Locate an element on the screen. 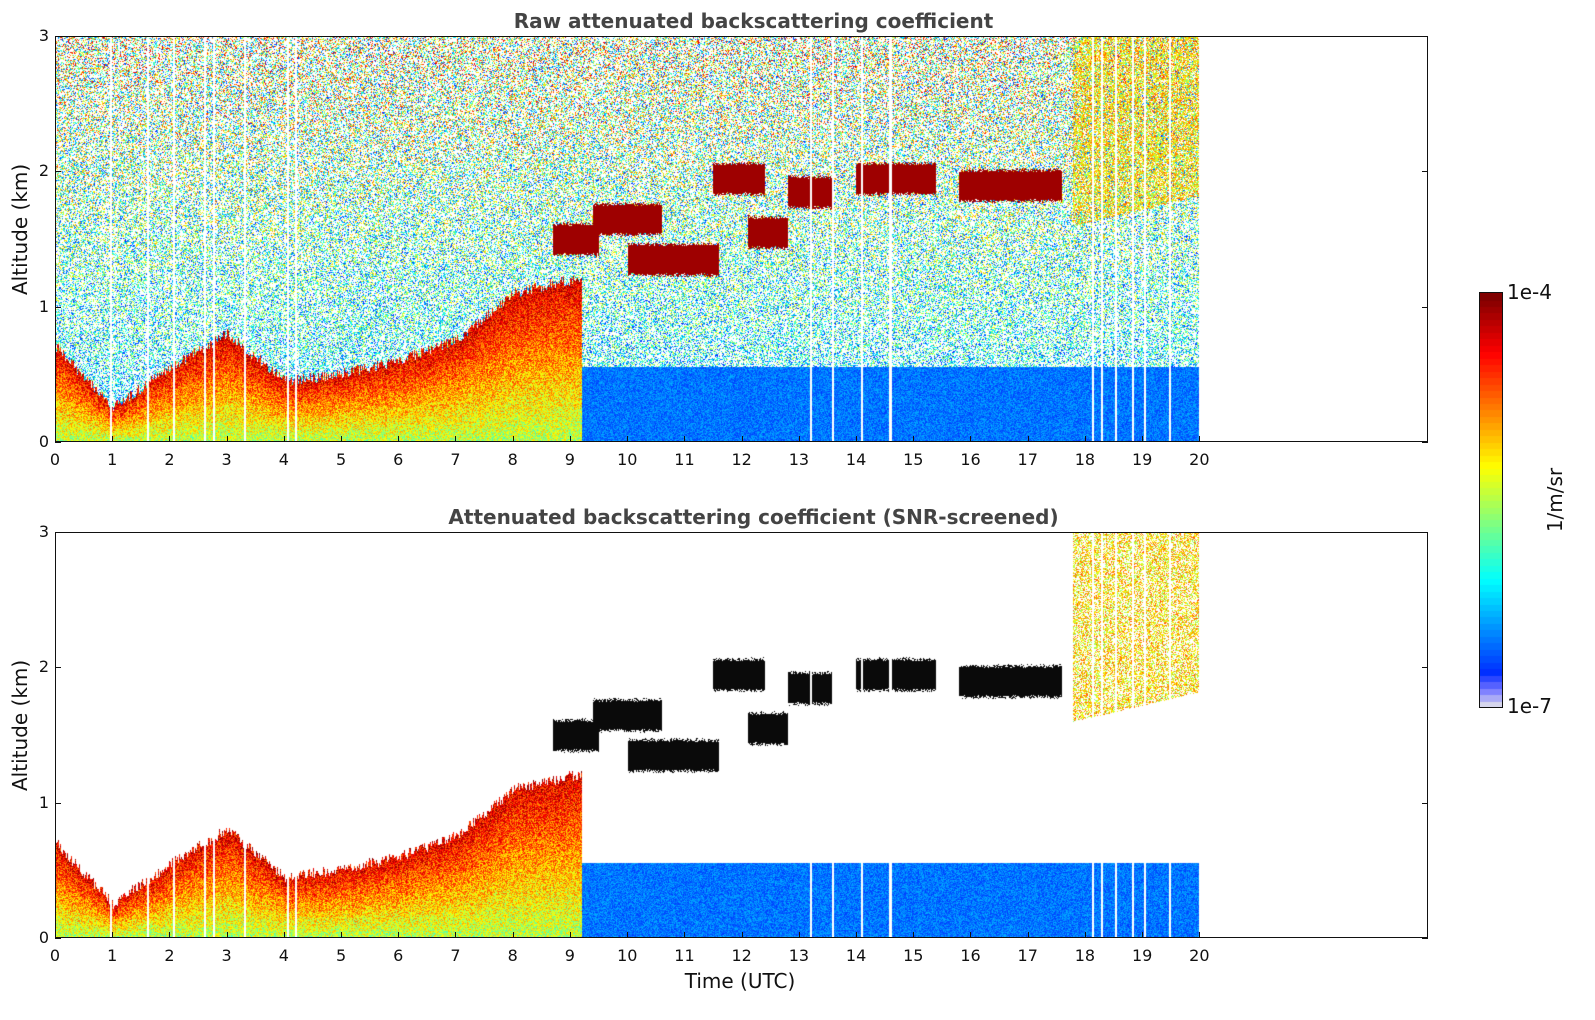 This screenshot has width=1595, height=1020. x-axis-label: Time (UTC) is located at coordinates (740, 981).